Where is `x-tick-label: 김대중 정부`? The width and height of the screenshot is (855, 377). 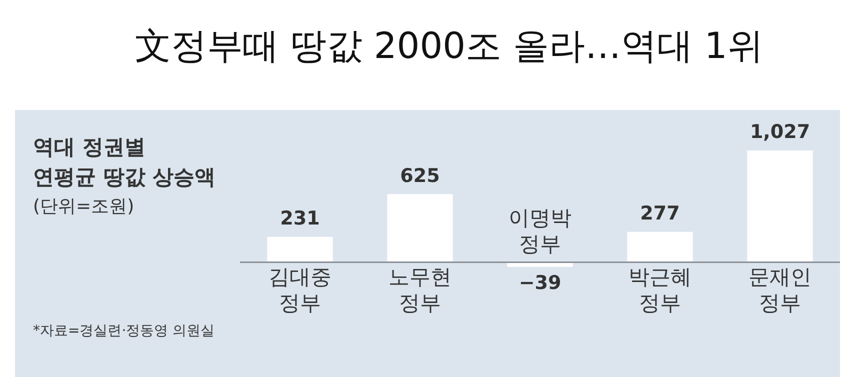 x-tick-label: 김대중 정부 is located at coordinates (300, 290).